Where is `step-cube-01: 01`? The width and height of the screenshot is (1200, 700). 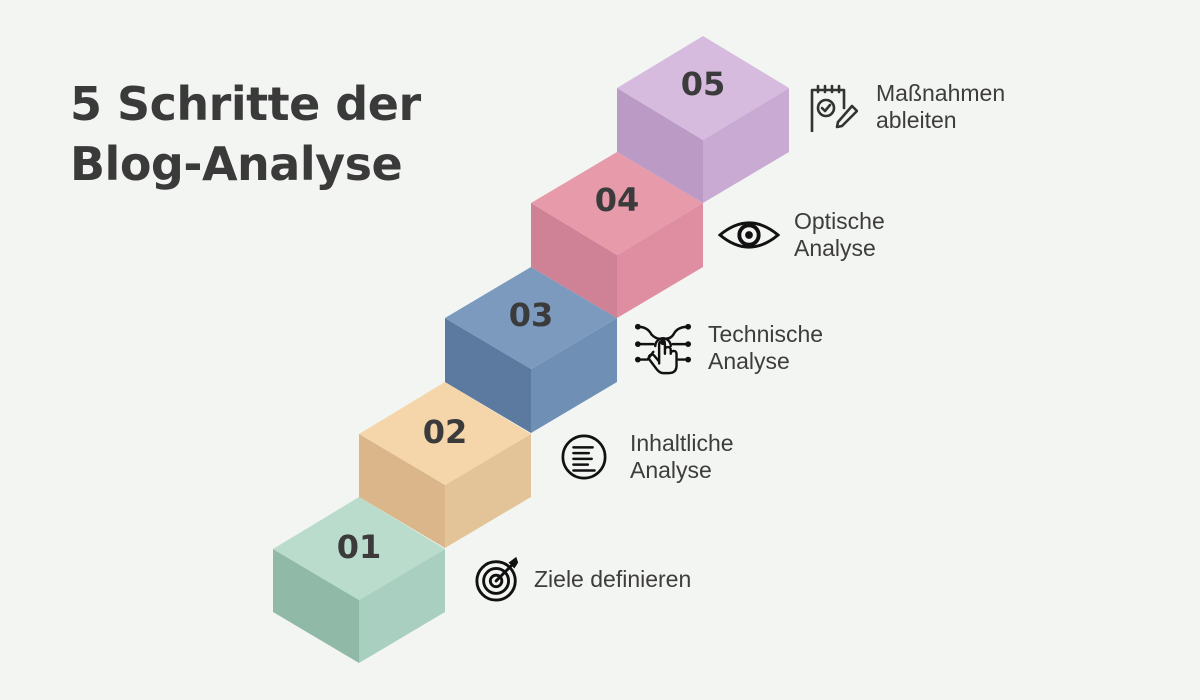
step-cube-01: 01 is located at coordinates (359, 580).